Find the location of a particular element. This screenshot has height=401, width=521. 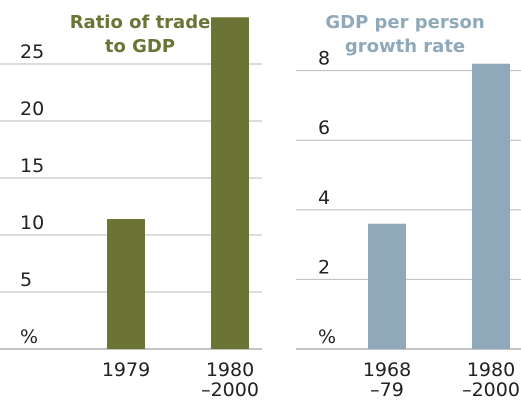

chart-title: Ratio of trade is located at coordinates (140, 22).